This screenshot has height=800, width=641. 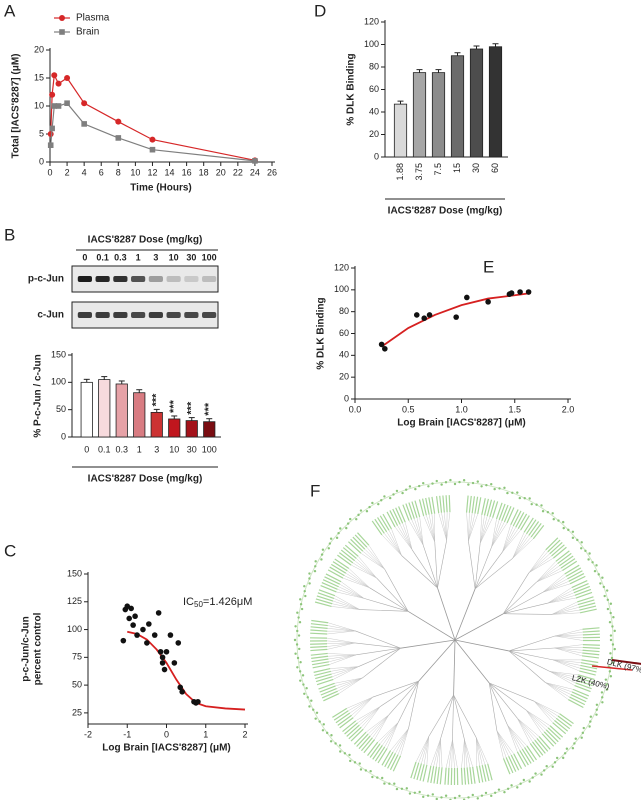 What do you see at coordinates (152, 172) in the screenshot?
I see `x-tick-label: 12` at bounding box center [152, 172].